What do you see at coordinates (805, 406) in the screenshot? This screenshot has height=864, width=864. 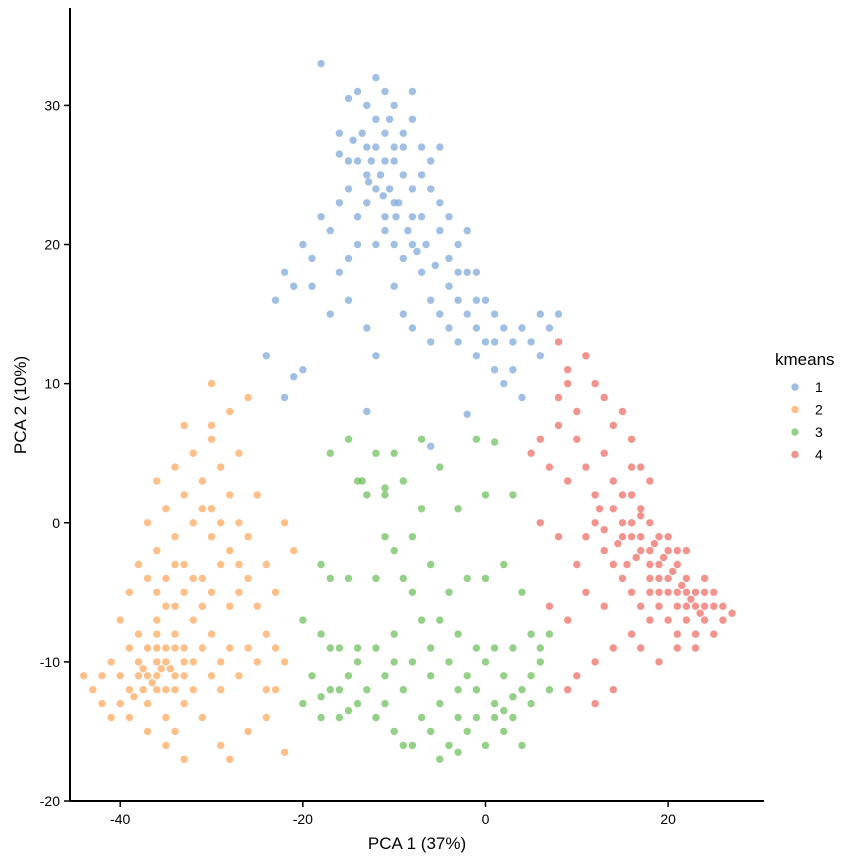 I see `legend: kmeans 1 2 3 4` at bounding box center [805, 406].